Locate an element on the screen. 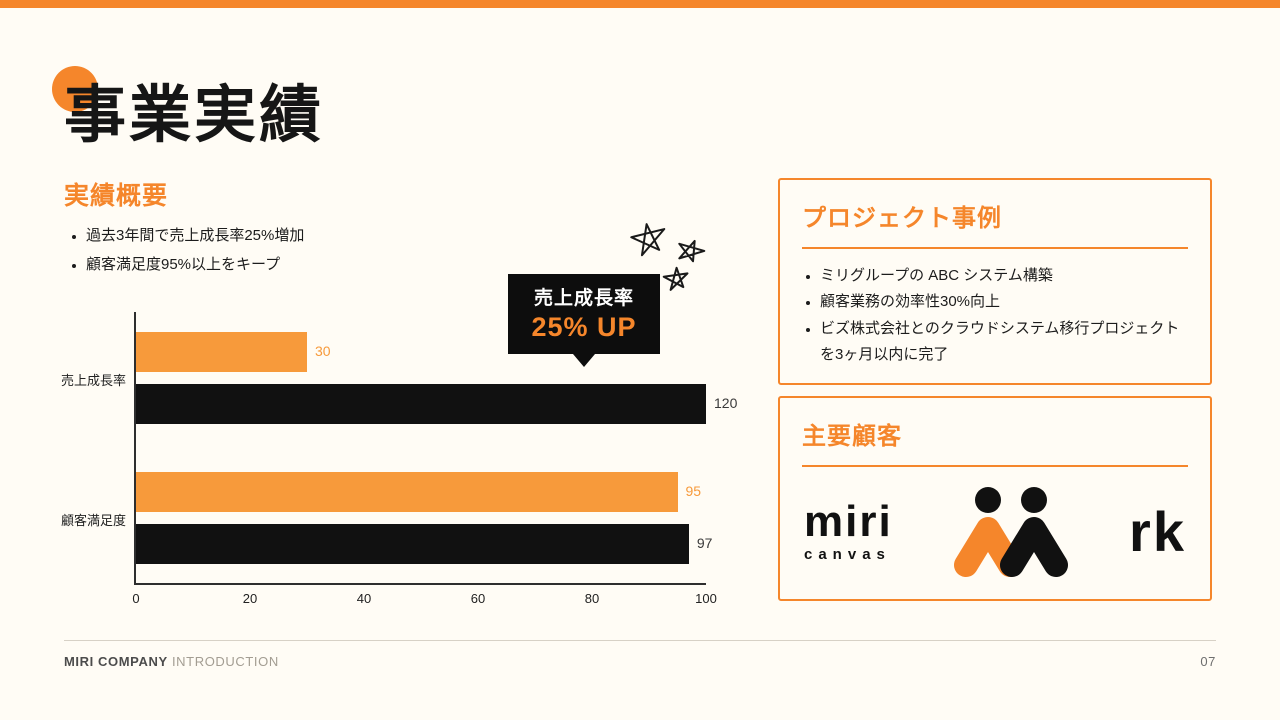 This screenshot has width=1280, height=720. miri-wordmark-text: miri is located at coordinates (848, 521).